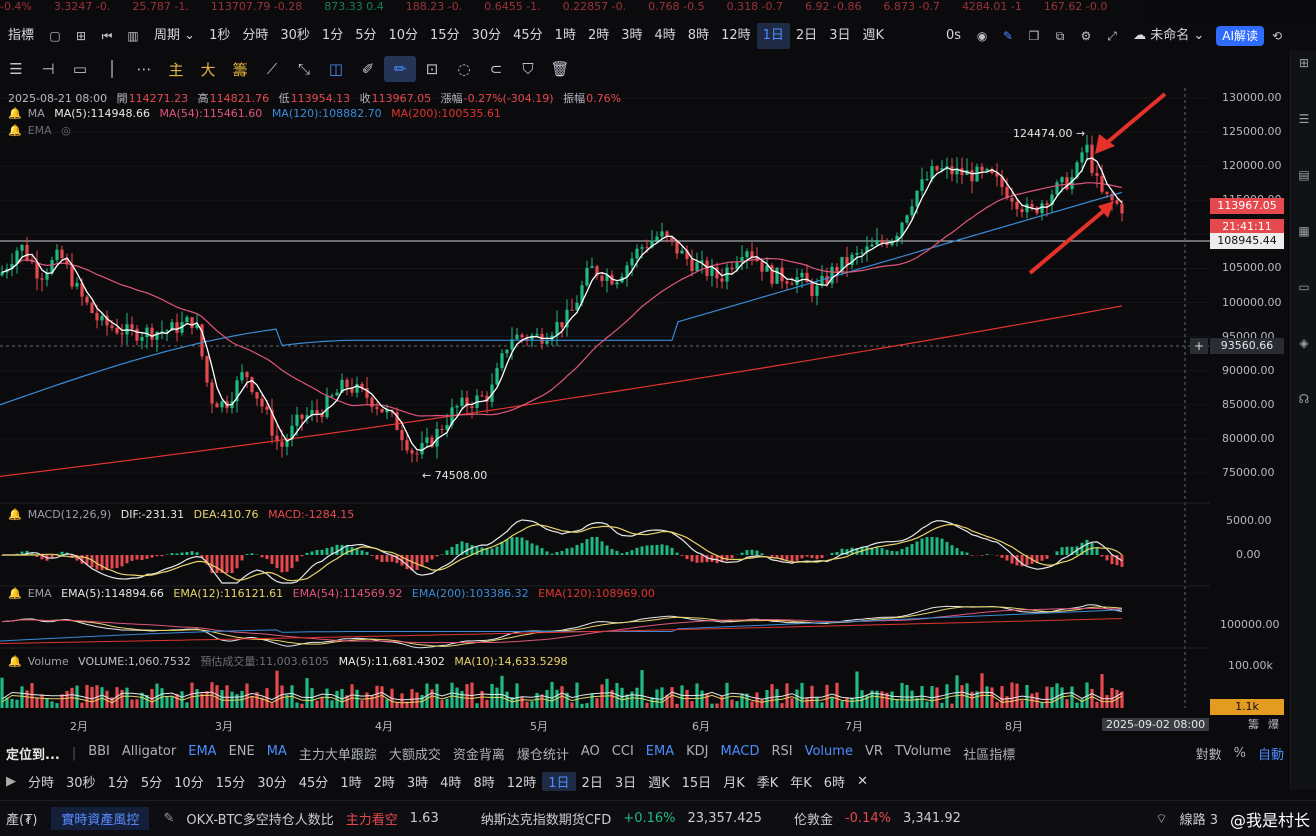 The image size is (1316, 836). What do you see at coordinates (834, 781) in the screenshot?
I see `tf-bar-22: 6時` at bounding box center [834, 781].